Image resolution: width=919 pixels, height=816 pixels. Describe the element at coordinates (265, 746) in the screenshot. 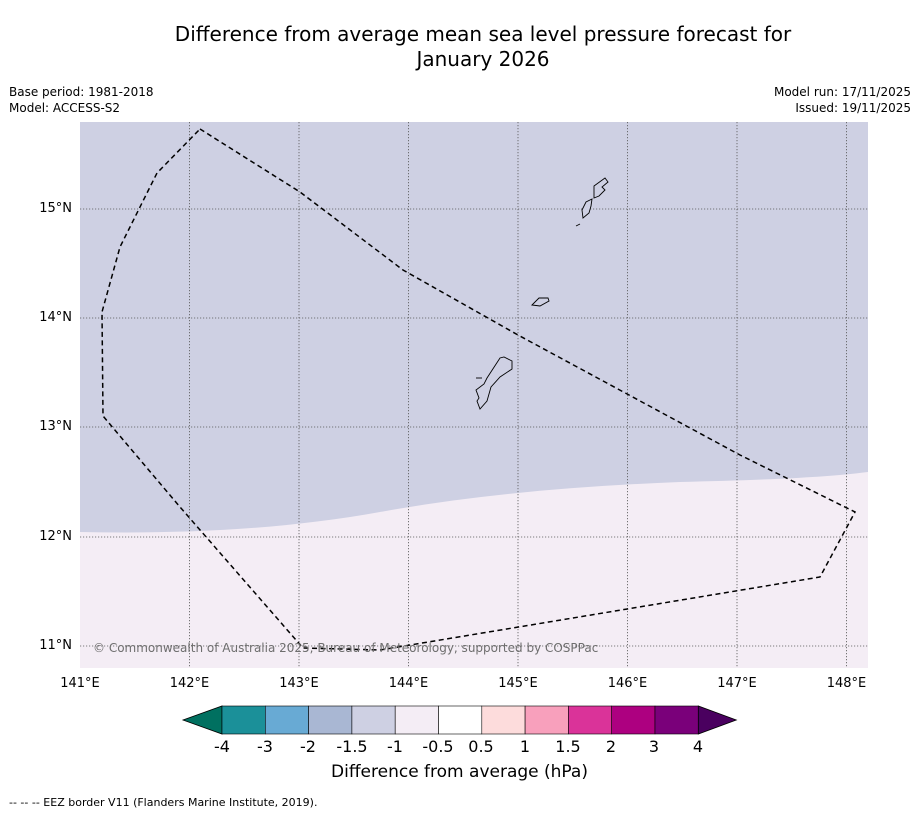

I see `colorbar-label: -3` at that location.